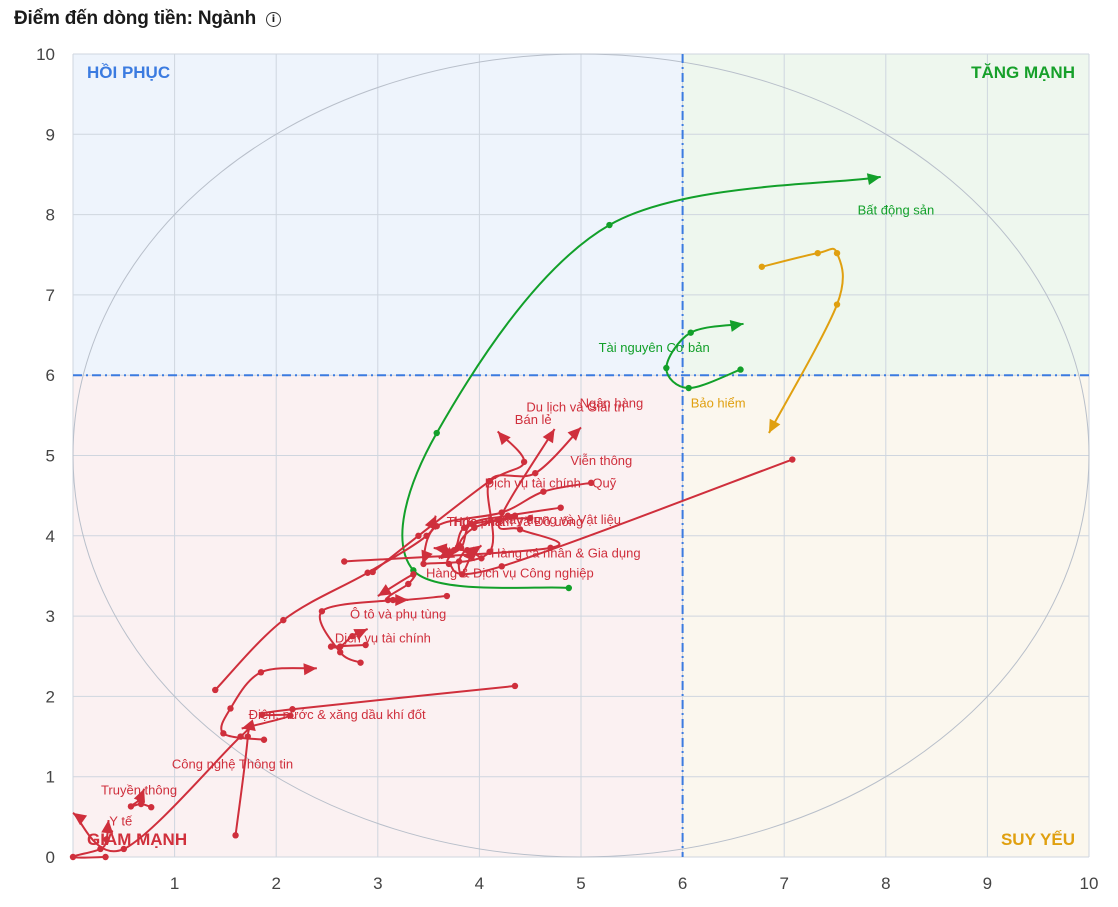 This screenshot has width=1118, height=907. What do you see at coordinates (551, 483) in the screenshot?
I see `series-label-dich-vu-tai-chinh-quy: Dịch vụ tài chính - Quỹ` at bounding box center [551, 483].